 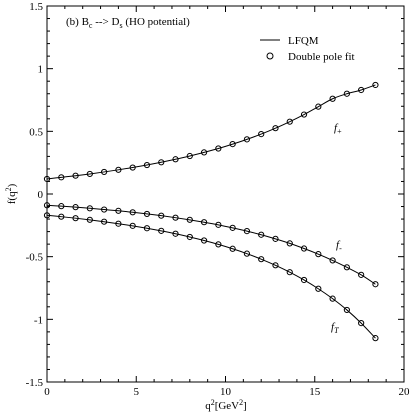 What do you see at coordinates (137, 392) in the screenshot?
I see `x-tick-label: 5` at bounding box center [137, 392].